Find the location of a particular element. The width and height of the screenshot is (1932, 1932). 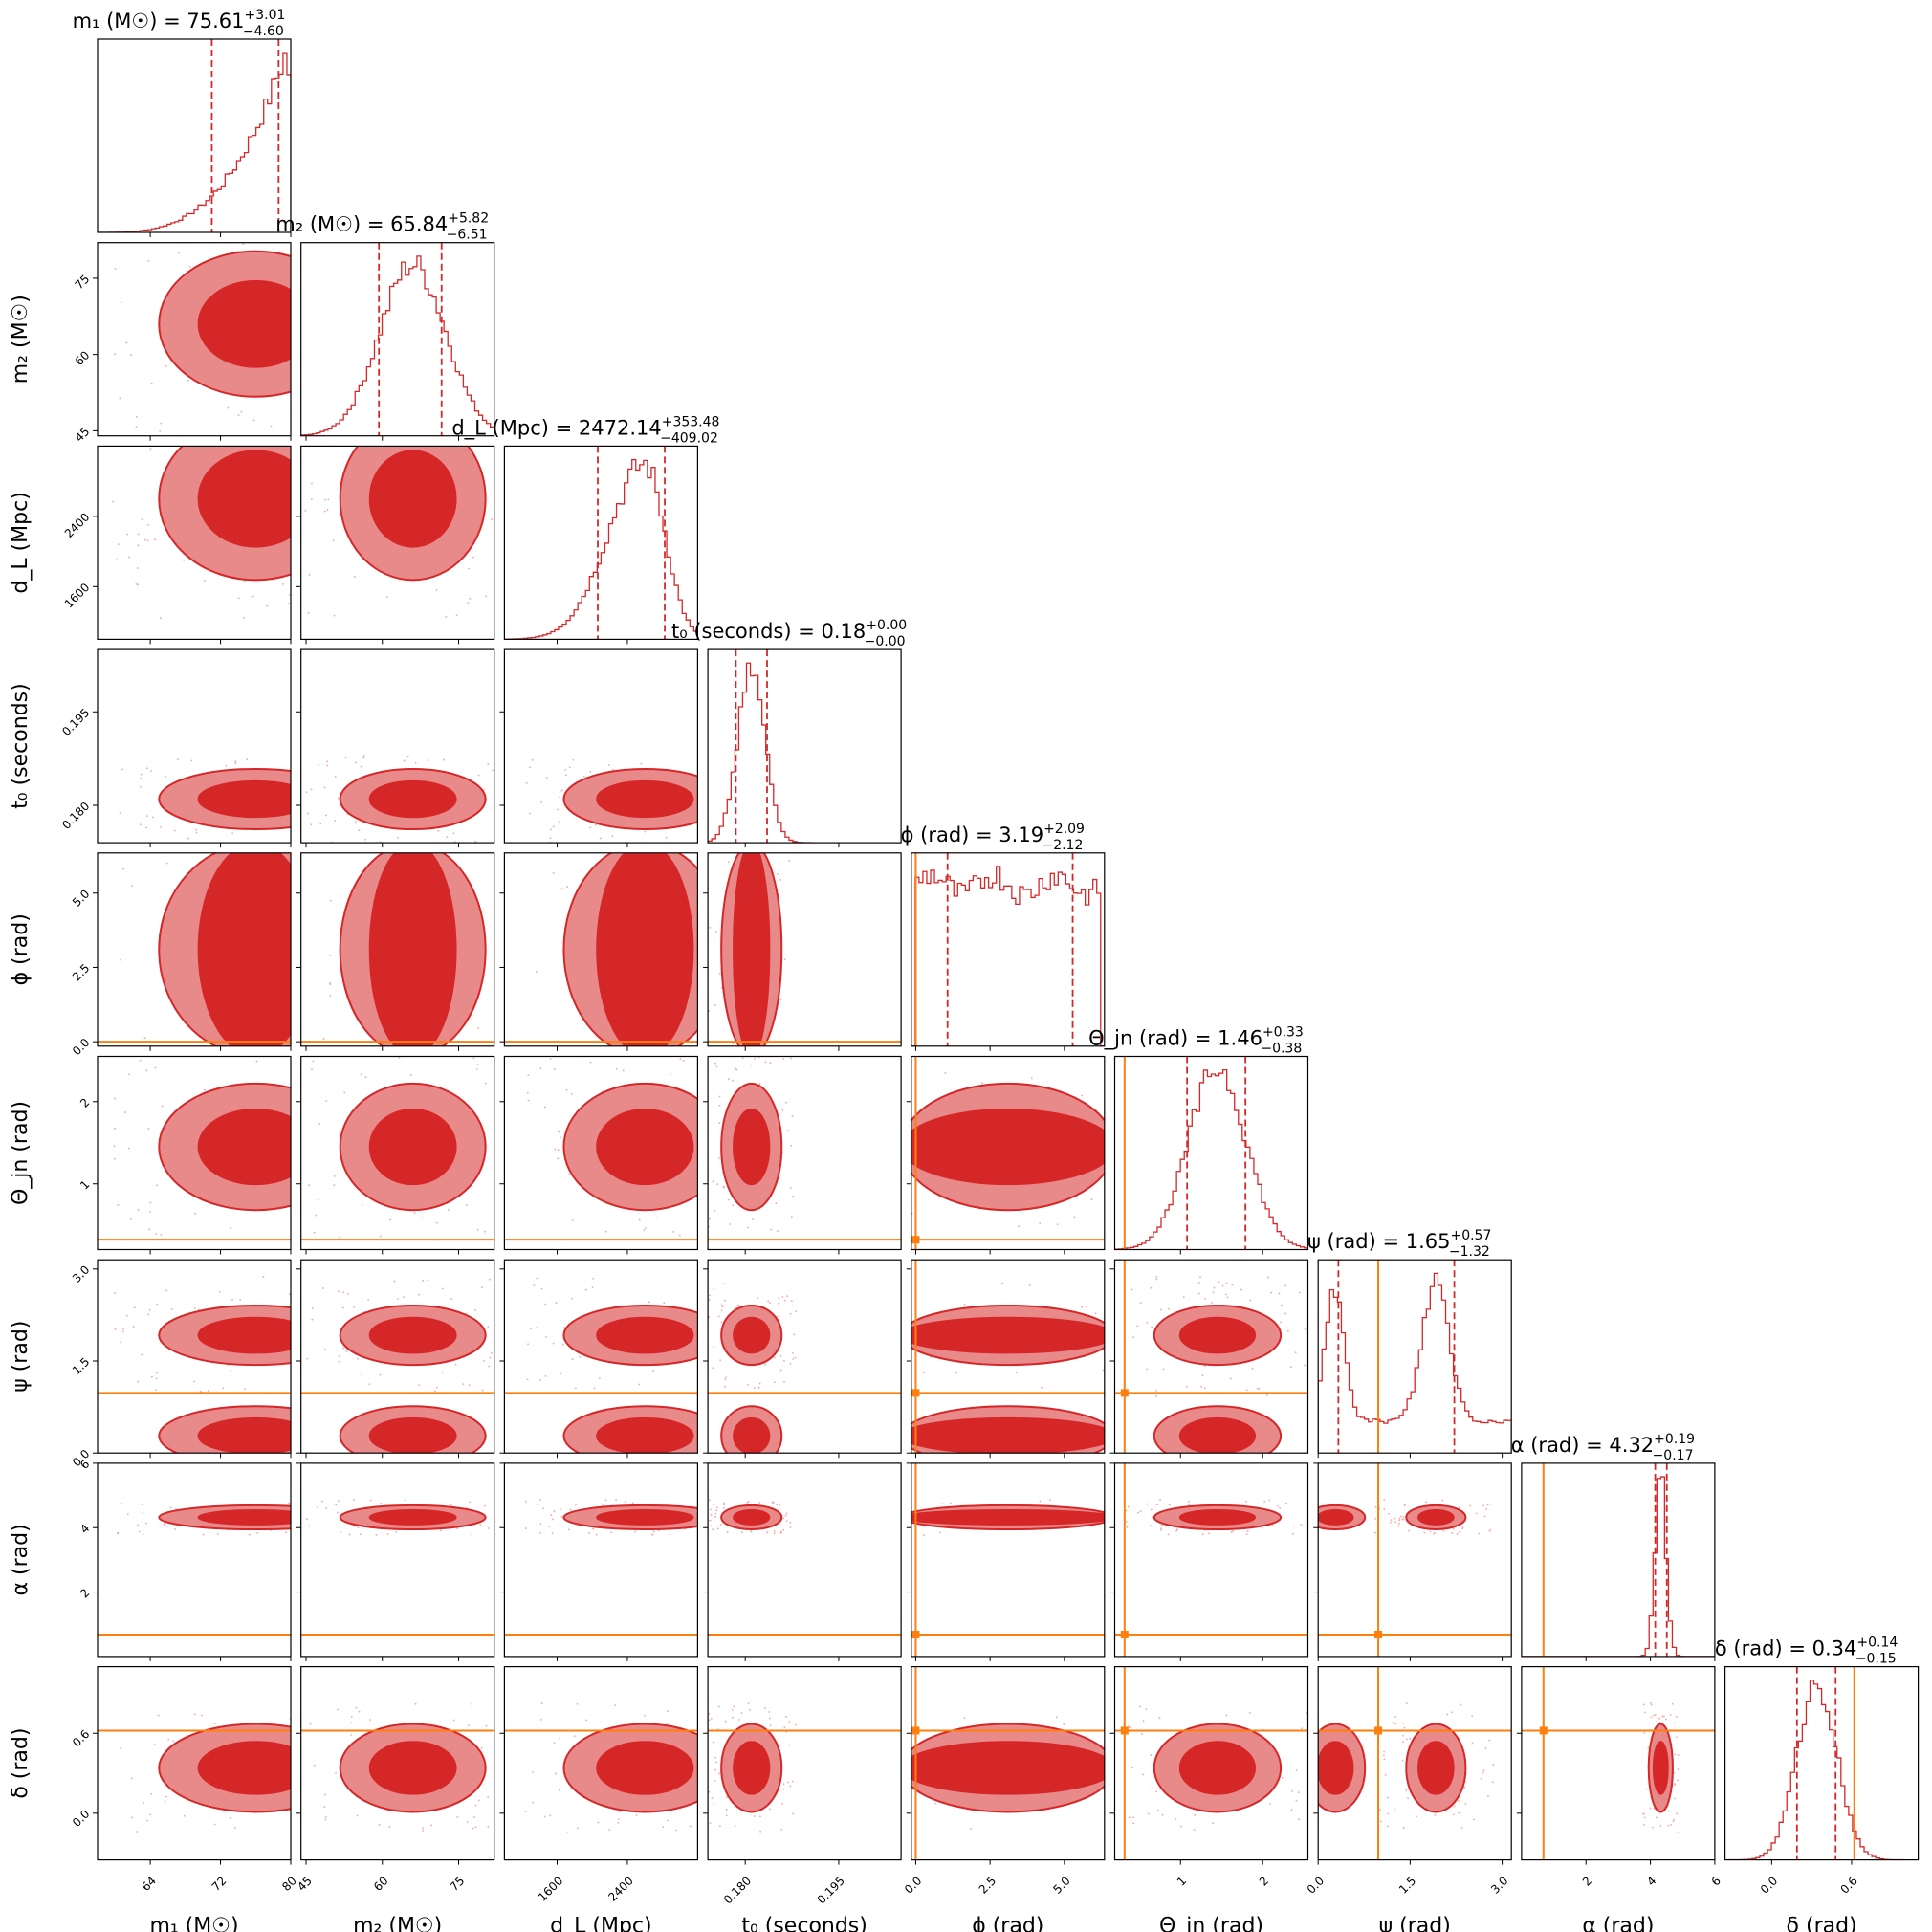

contour-panel-delta-vs-t0: 0.180 0.195 is located at coordinates (802, 1786).